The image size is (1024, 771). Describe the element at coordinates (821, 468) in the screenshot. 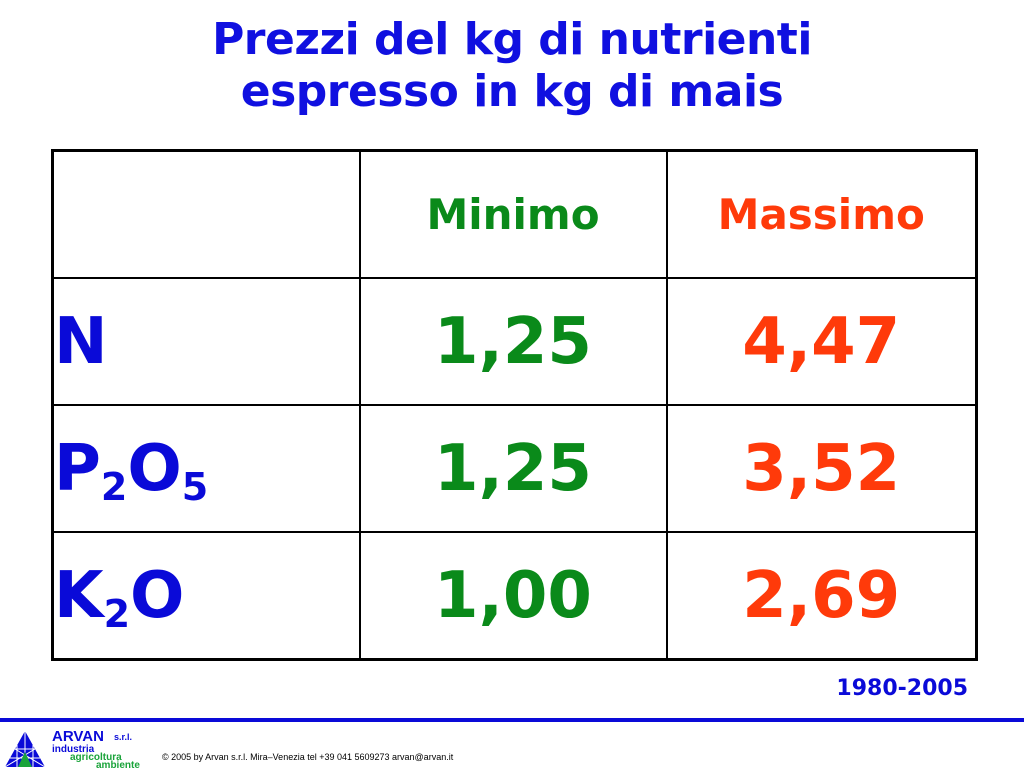

I see `max-value: 3,52` at that location.